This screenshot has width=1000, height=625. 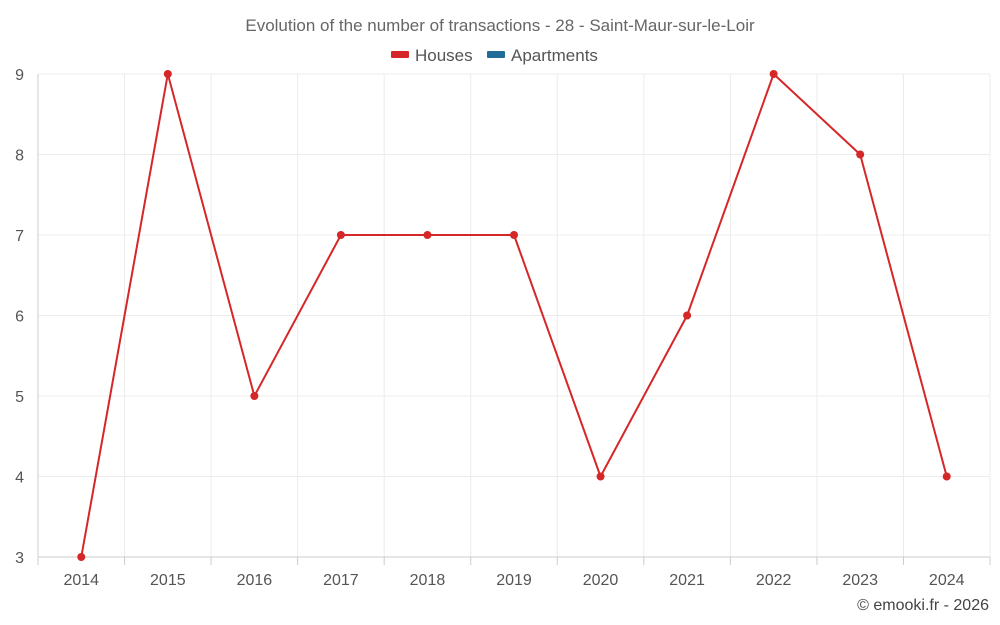 I want to click on x-tick-label: 2014, so click(x=81, y=580).